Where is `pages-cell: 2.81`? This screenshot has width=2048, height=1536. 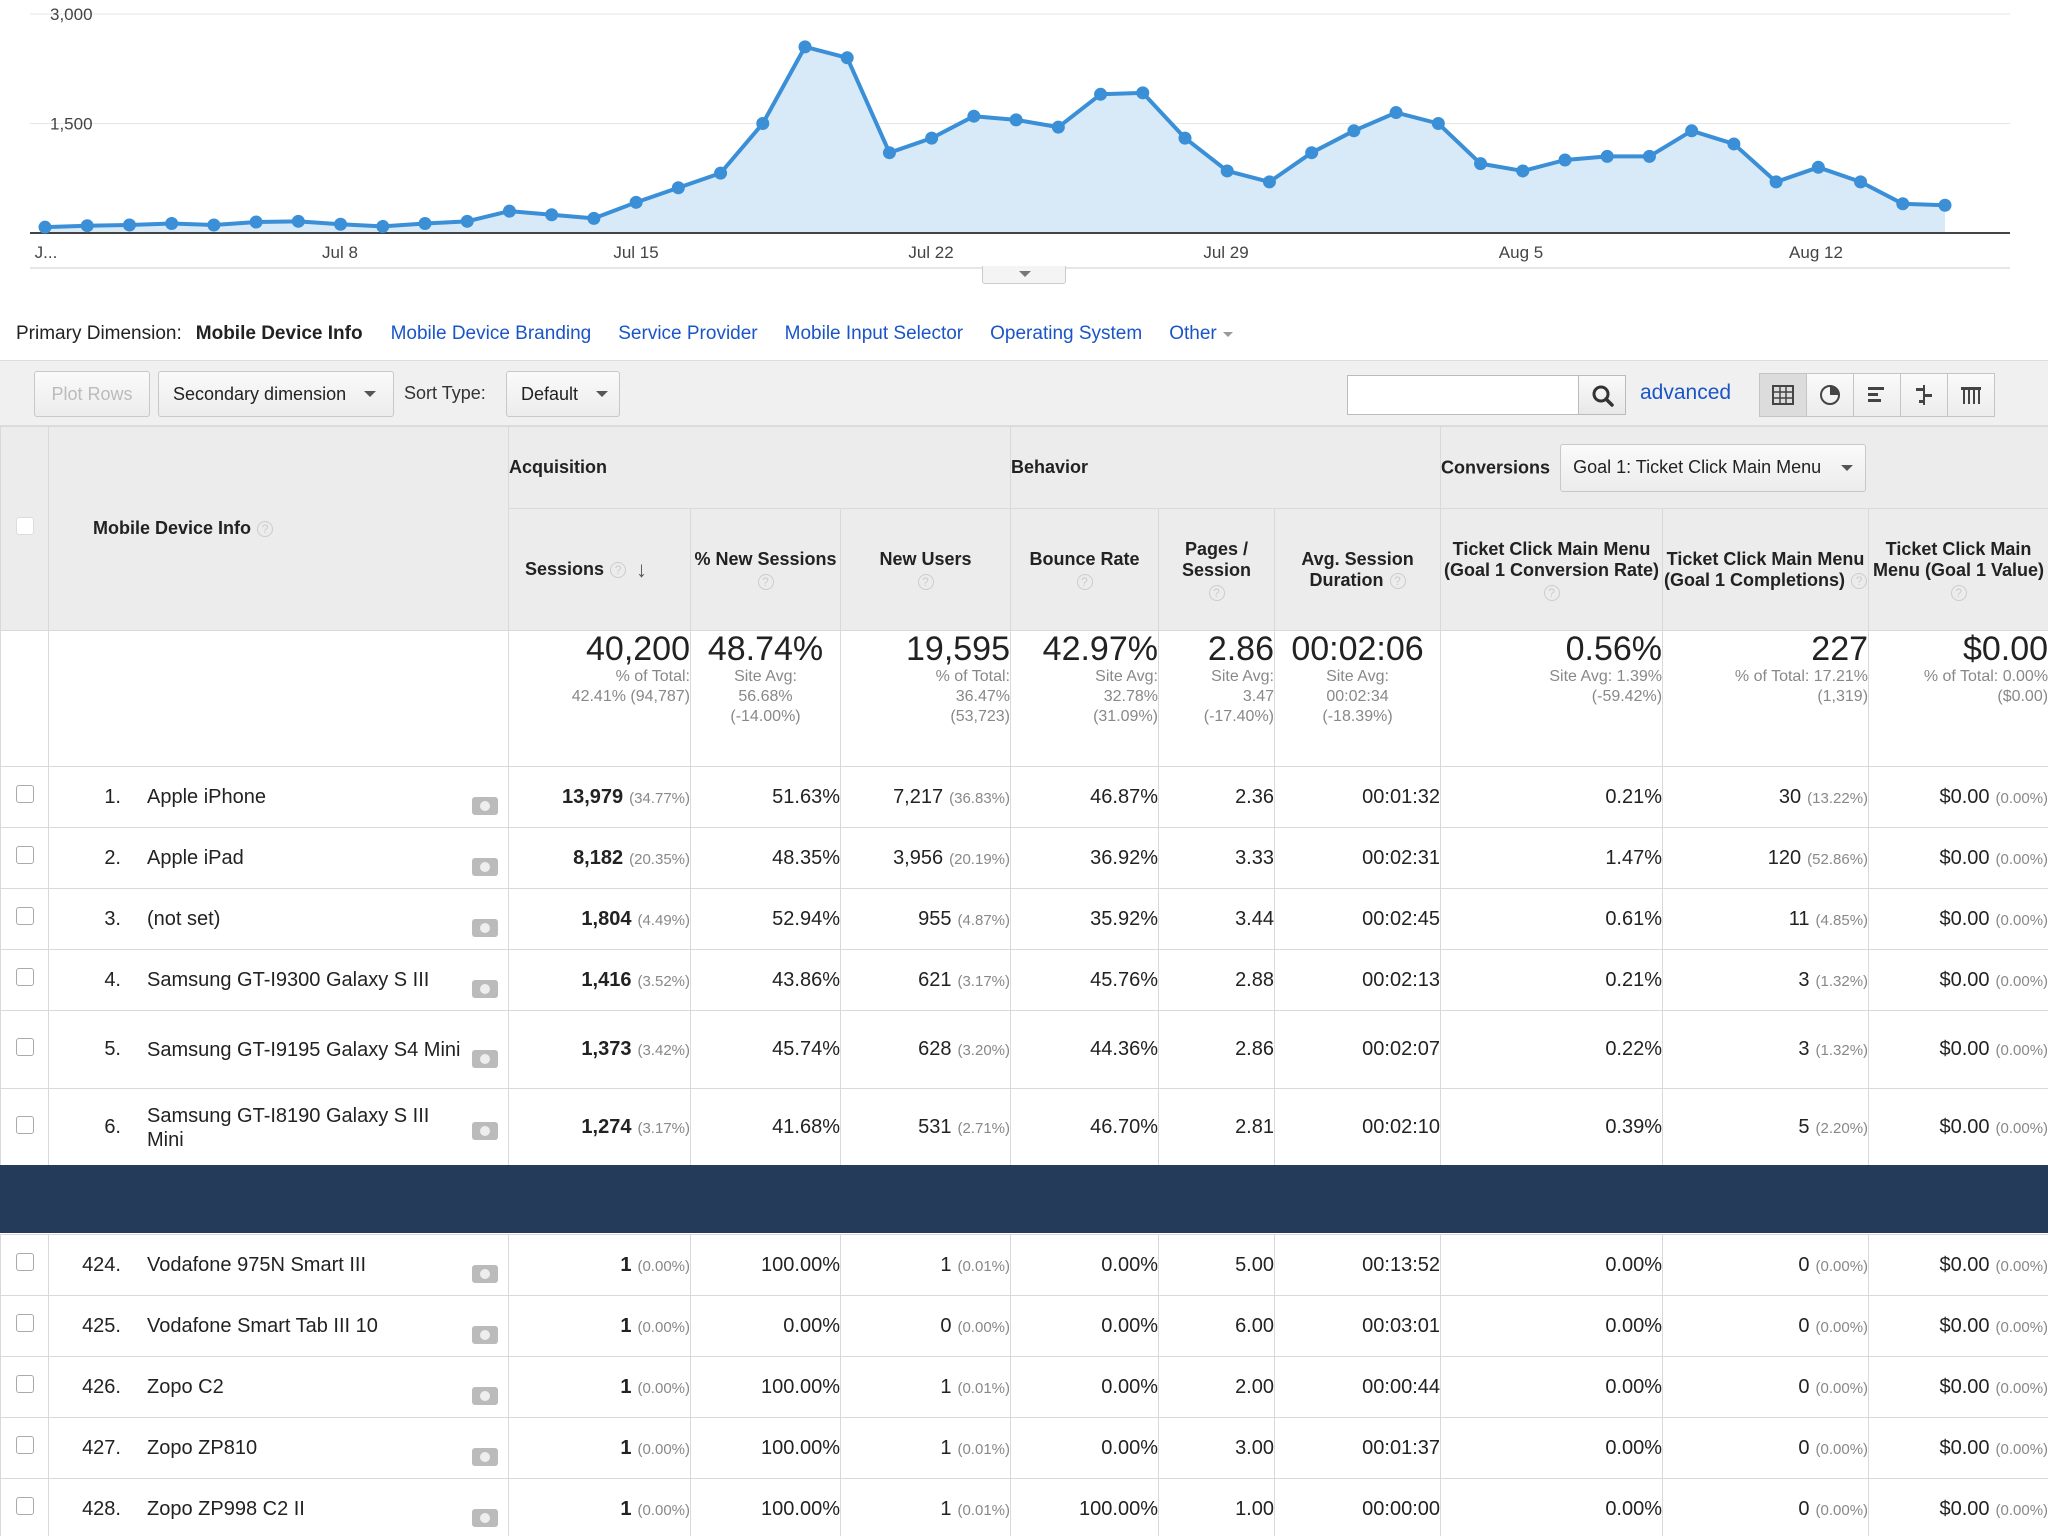
pages-cell: 2.81 is located at coordinates (1216, 1127).